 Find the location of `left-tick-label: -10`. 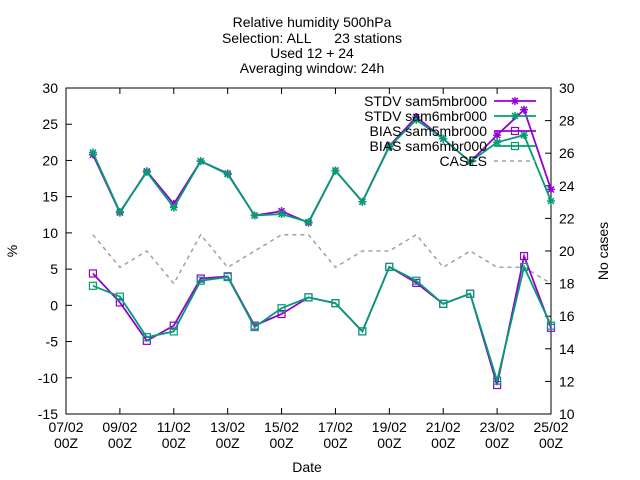

left-tick-label: -10 is located at coordinates (48, 378).